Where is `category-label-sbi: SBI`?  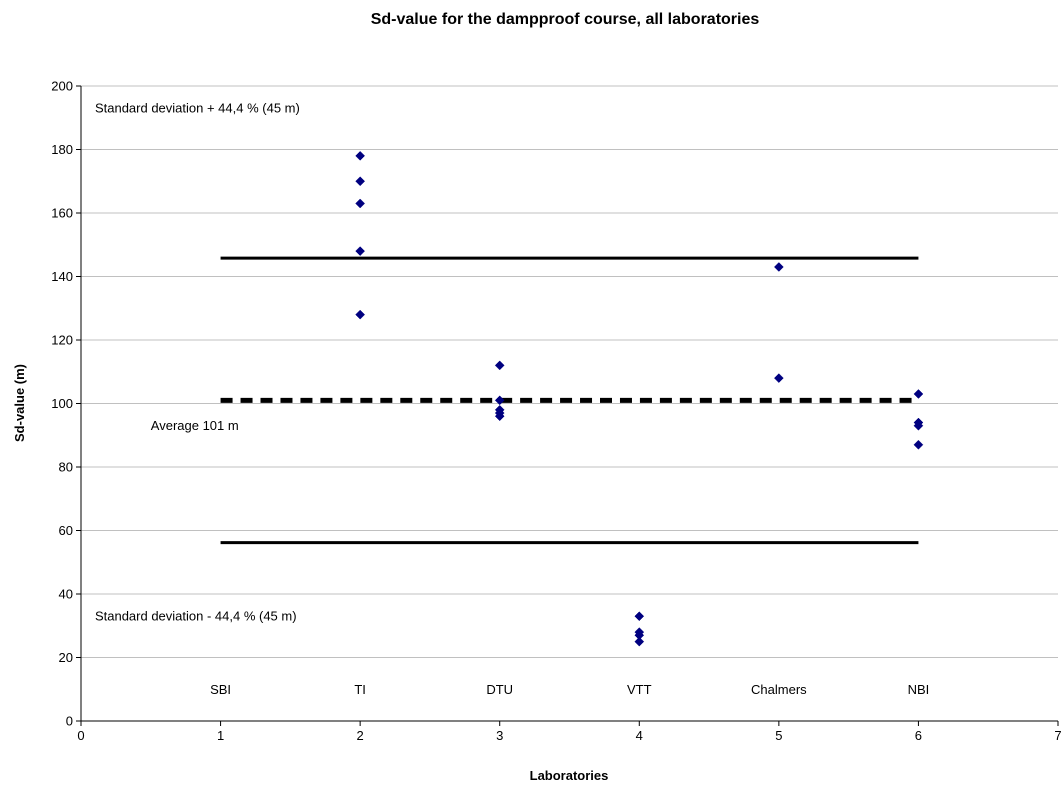 category-label-sbi: SBI is located at coordinates (220, 689).